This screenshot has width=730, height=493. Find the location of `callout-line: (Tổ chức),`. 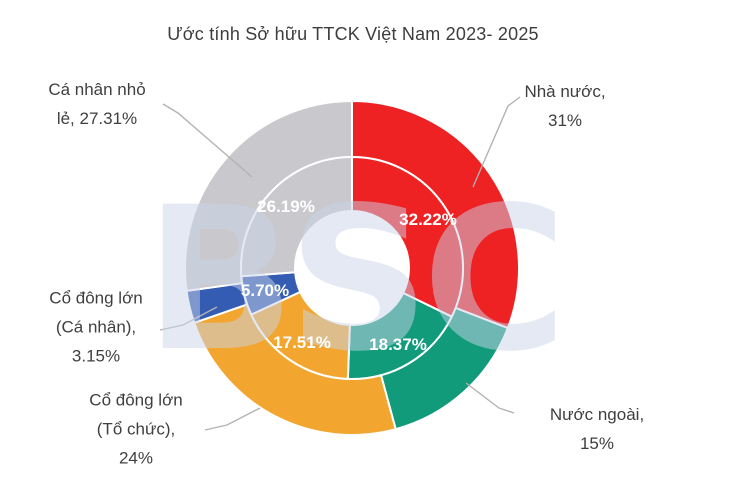

callout-line: (Tổ chức), is located at coordinates (136, 429).